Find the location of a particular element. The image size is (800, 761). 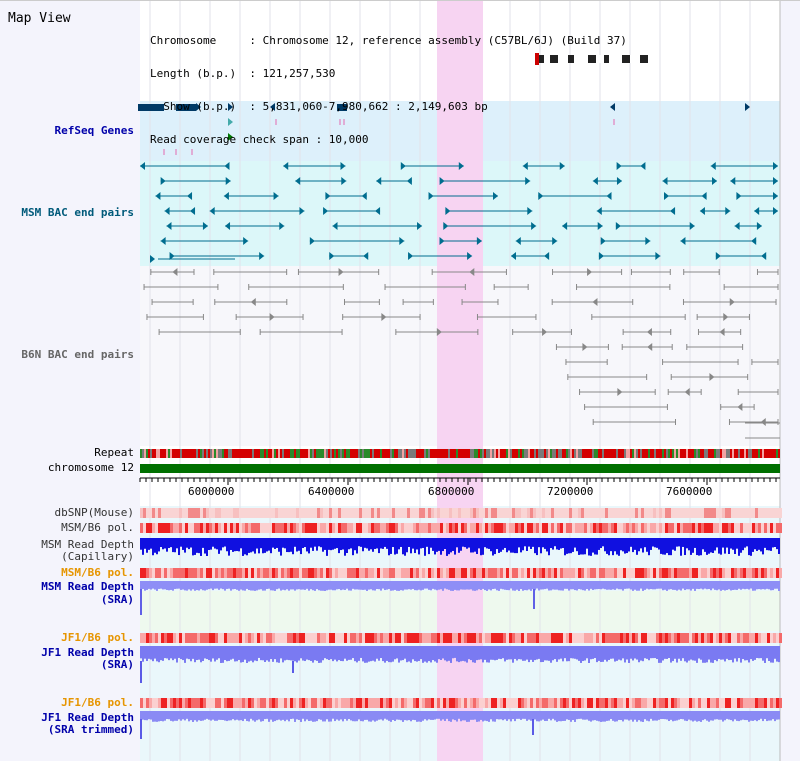

track-label-jf1-depth-trim: JF1 Read Depth is located at coordinates (87, 717).